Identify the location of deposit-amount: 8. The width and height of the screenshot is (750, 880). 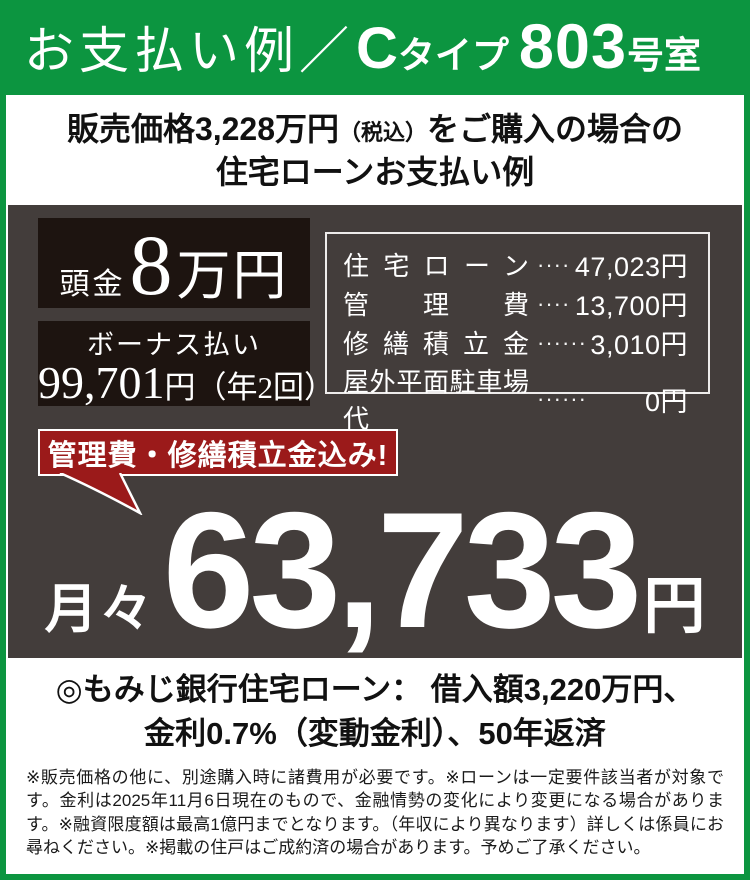
(151, 265).